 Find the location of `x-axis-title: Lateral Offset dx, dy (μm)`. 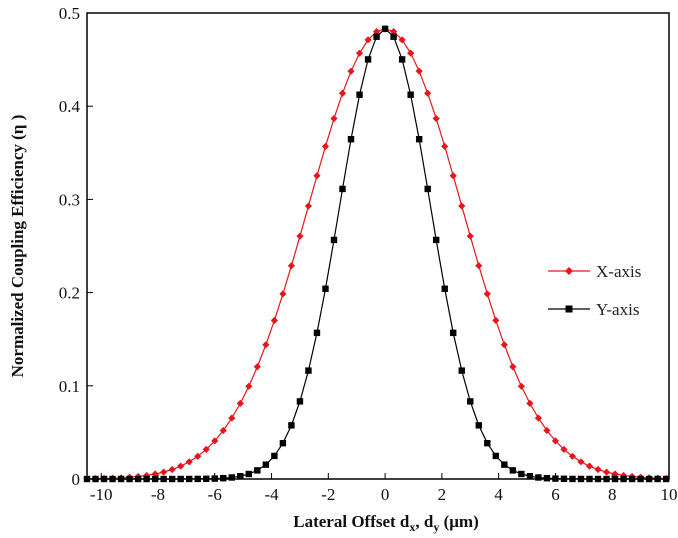

x-axis-title: Lateral Offset dx, dy (μm) is located at coordinates (385, 523).